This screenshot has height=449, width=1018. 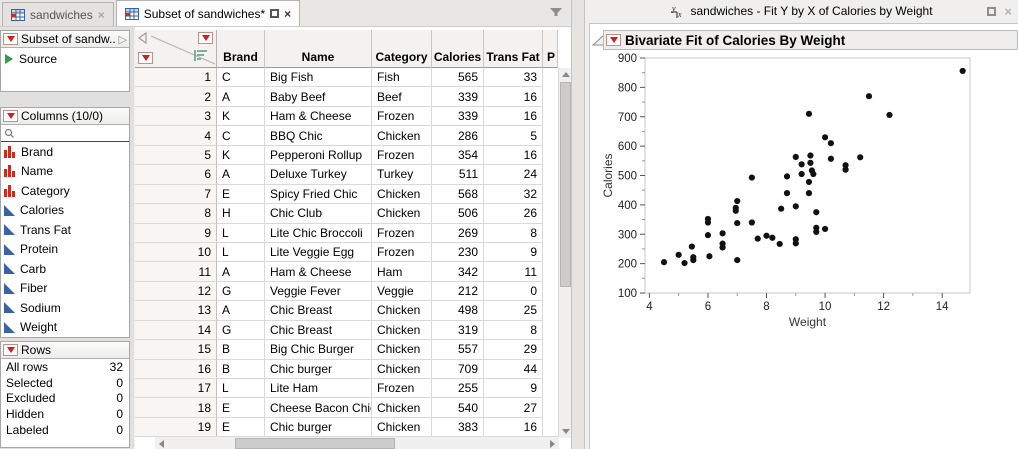 I want to click on cell: 5, so click(x=513, y=136).